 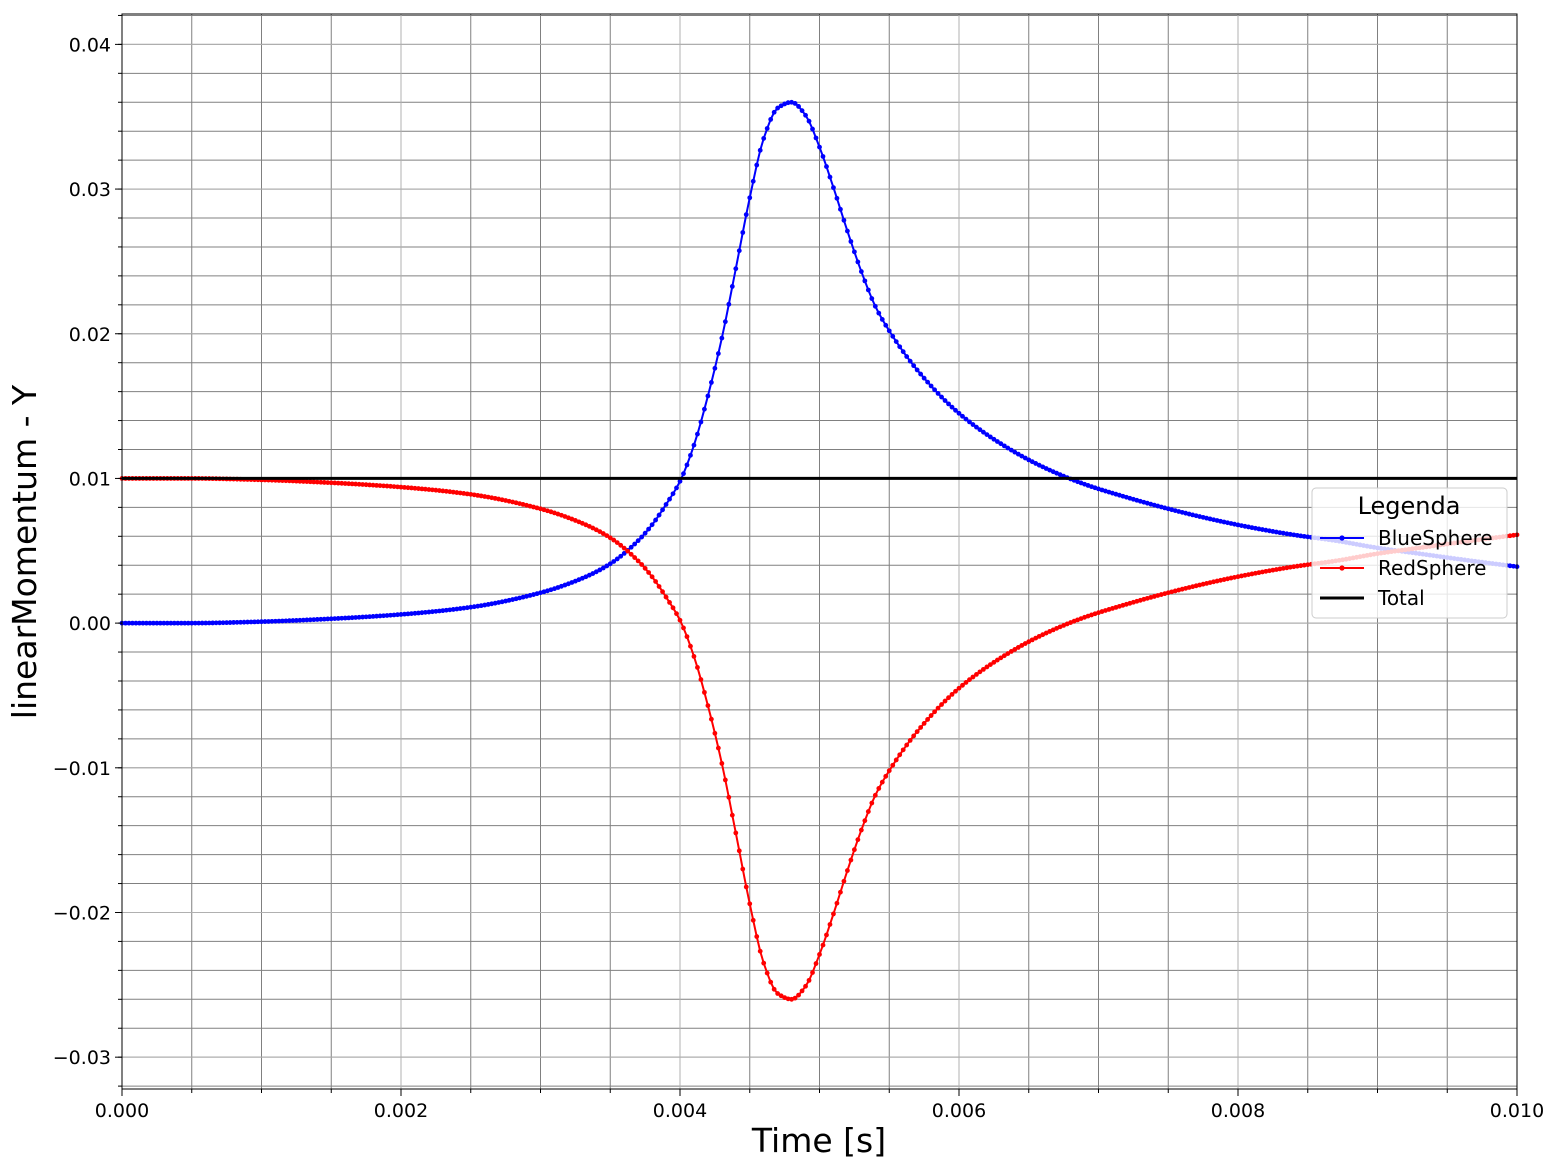 What do you see at coordinates (24, 551) in the screenshot?
I see `y-axis-title: linearMomentum - Y` at bounding box center [24, 551].